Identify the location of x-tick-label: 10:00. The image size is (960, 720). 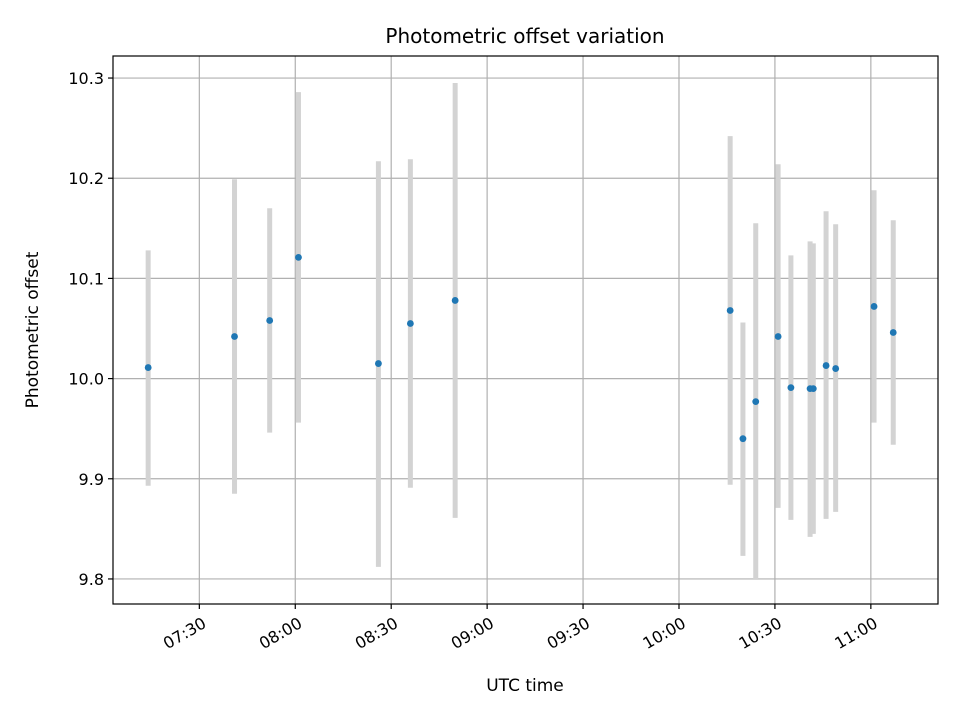
(664, 633).